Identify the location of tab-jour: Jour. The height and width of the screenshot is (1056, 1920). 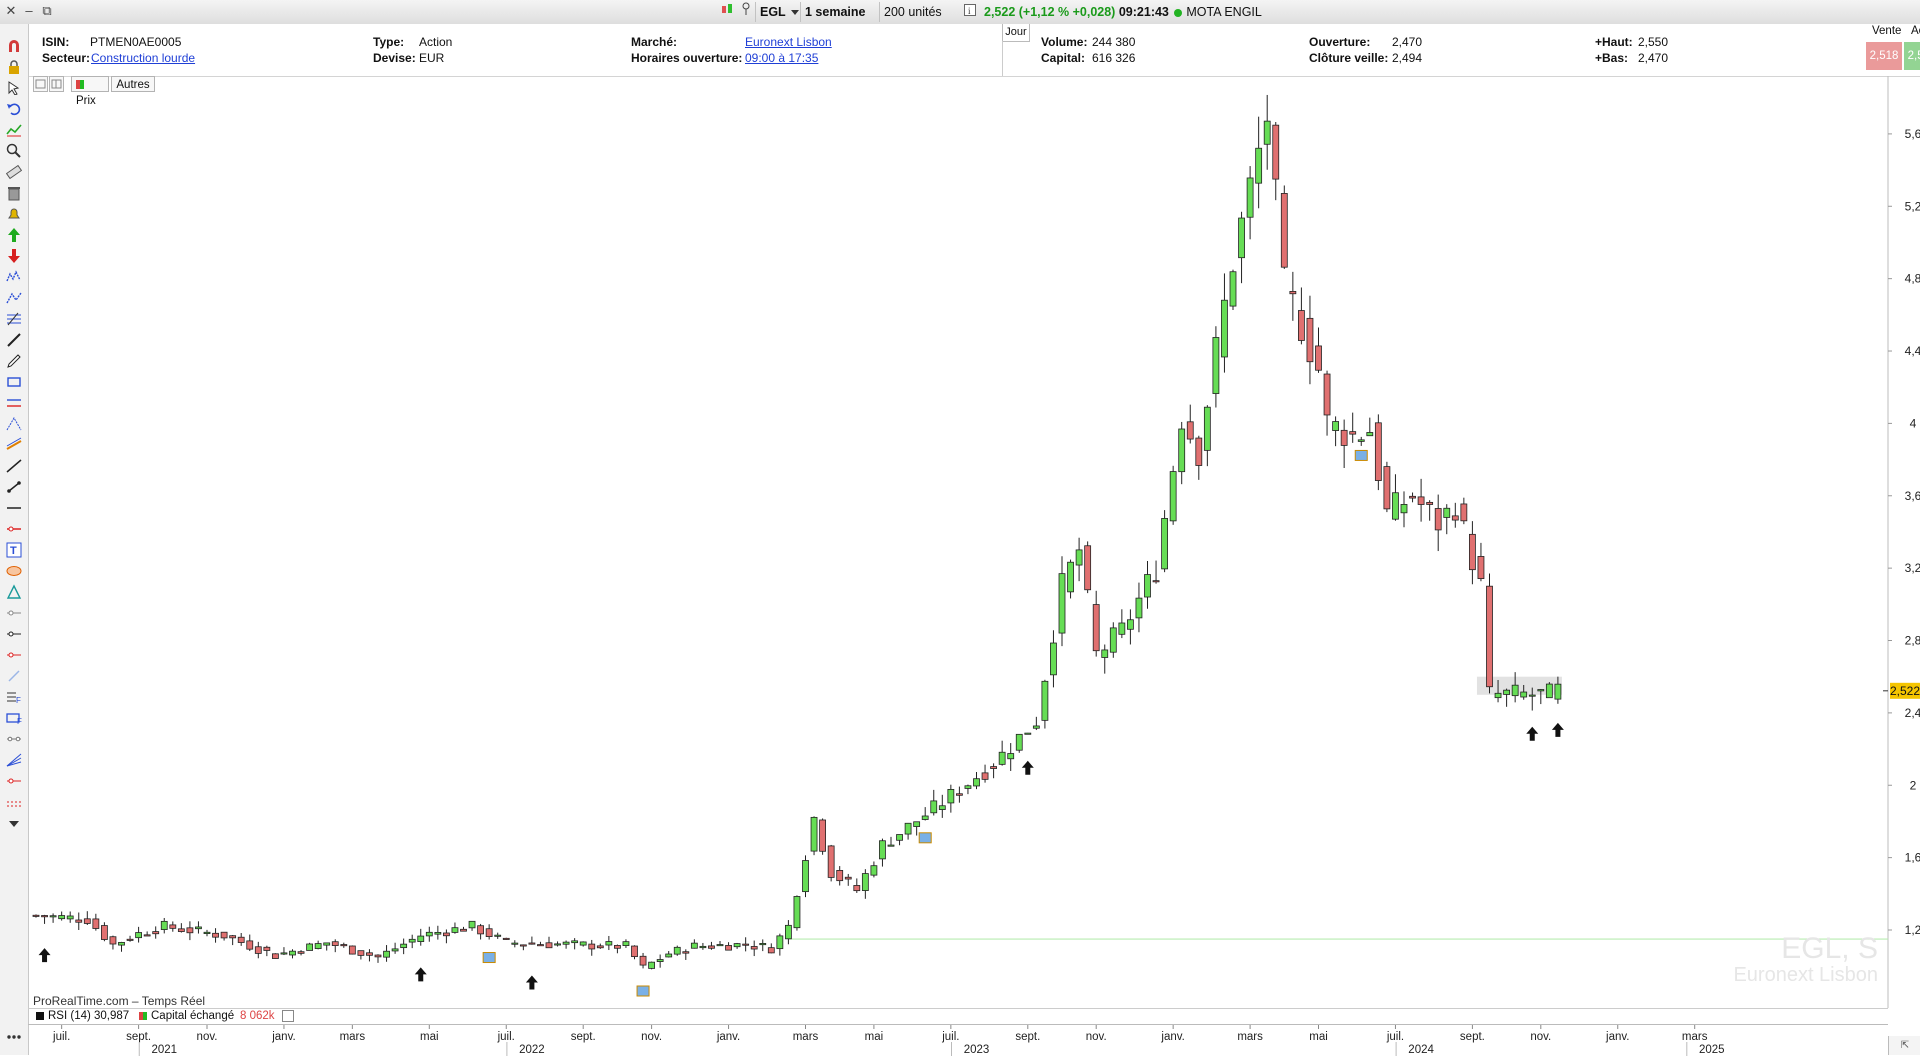
(1016, 33).